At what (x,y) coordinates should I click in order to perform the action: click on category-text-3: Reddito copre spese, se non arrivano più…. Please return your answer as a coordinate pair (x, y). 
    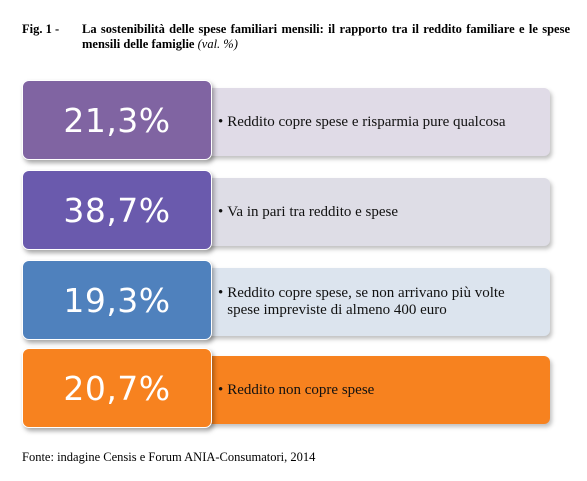
    Looking at the image, I should click on (366, 301).